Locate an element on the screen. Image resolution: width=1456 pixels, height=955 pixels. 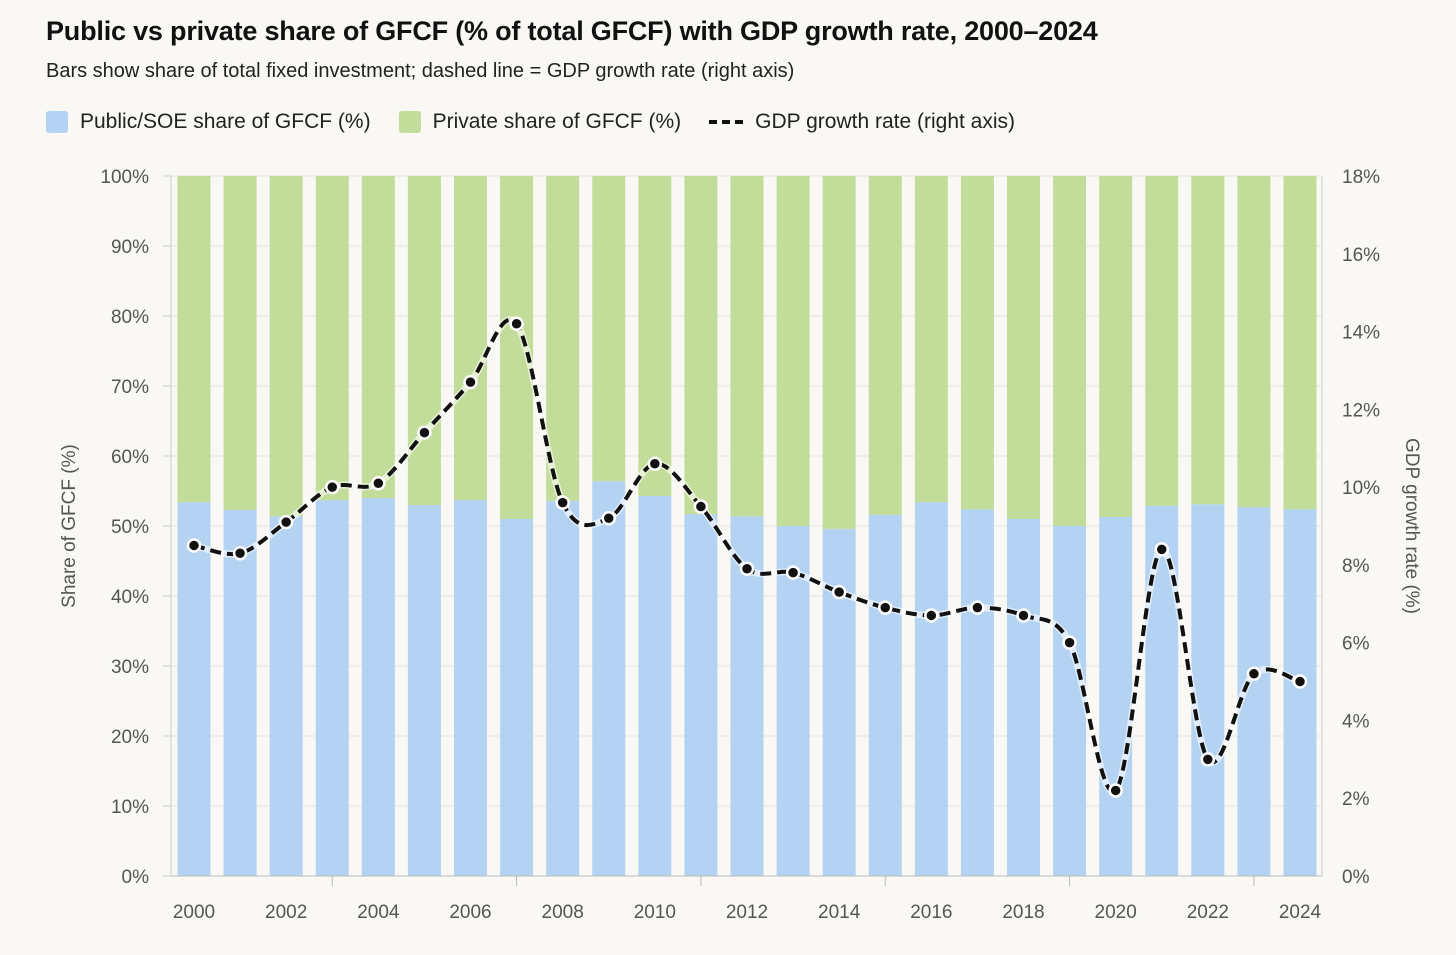
legend-swatch-public is located at coordinates (57, 122).